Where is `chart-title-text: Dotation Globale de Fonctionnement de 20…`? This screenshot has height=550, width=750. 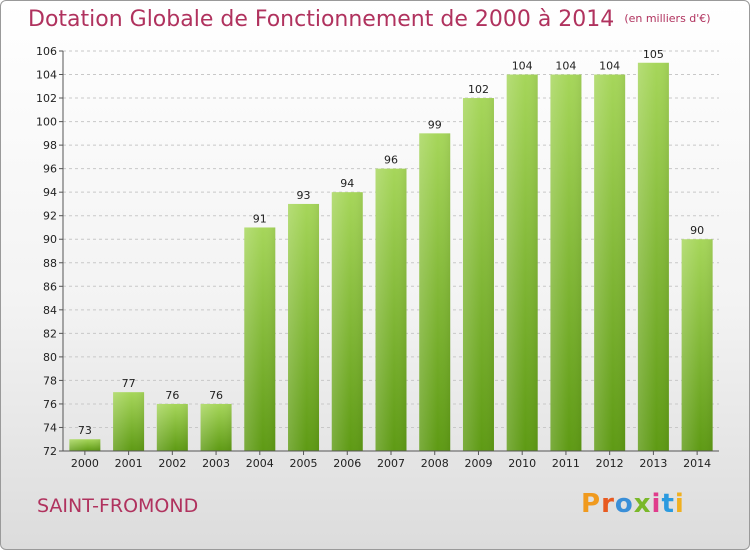 chart-title-text: Dotation Globale de Fonctionnement de 20… is located at coordinates (321, 19).